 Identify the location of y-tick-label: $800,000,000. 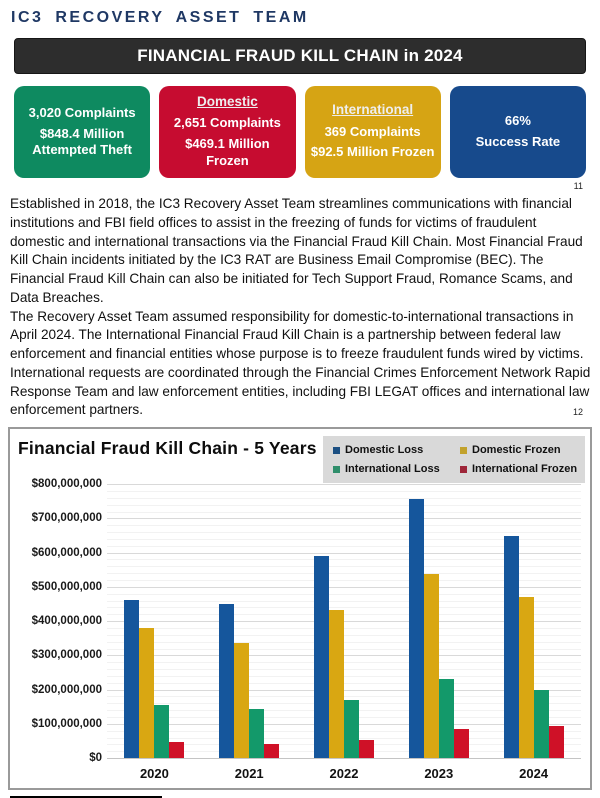
(66, 484).